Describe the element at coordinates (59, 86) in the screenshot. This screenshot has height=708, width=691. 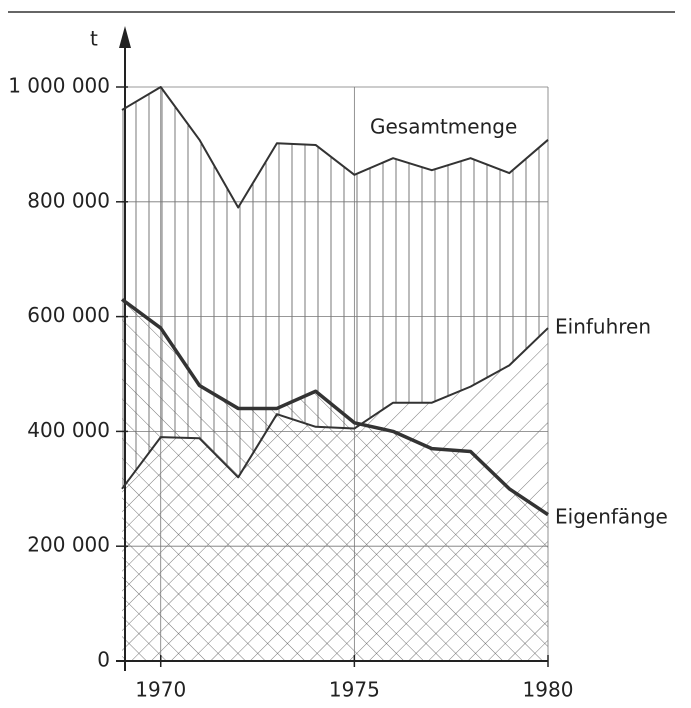
I see `y-tick-label: 1 000 000` at that location.